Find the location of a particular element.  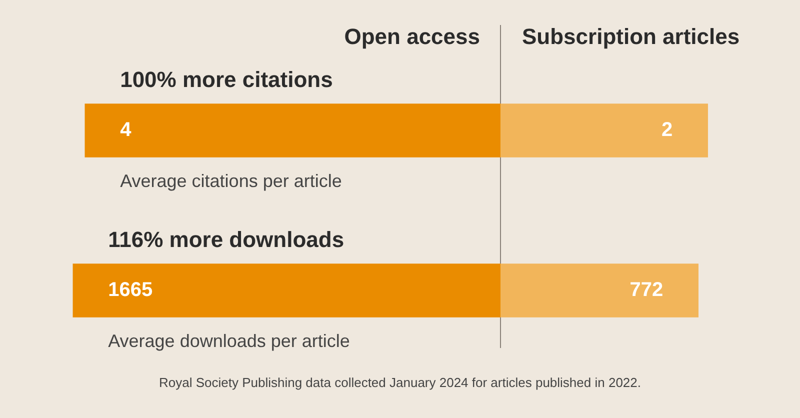

data-label: 4 is located at coordinates (126, 130).